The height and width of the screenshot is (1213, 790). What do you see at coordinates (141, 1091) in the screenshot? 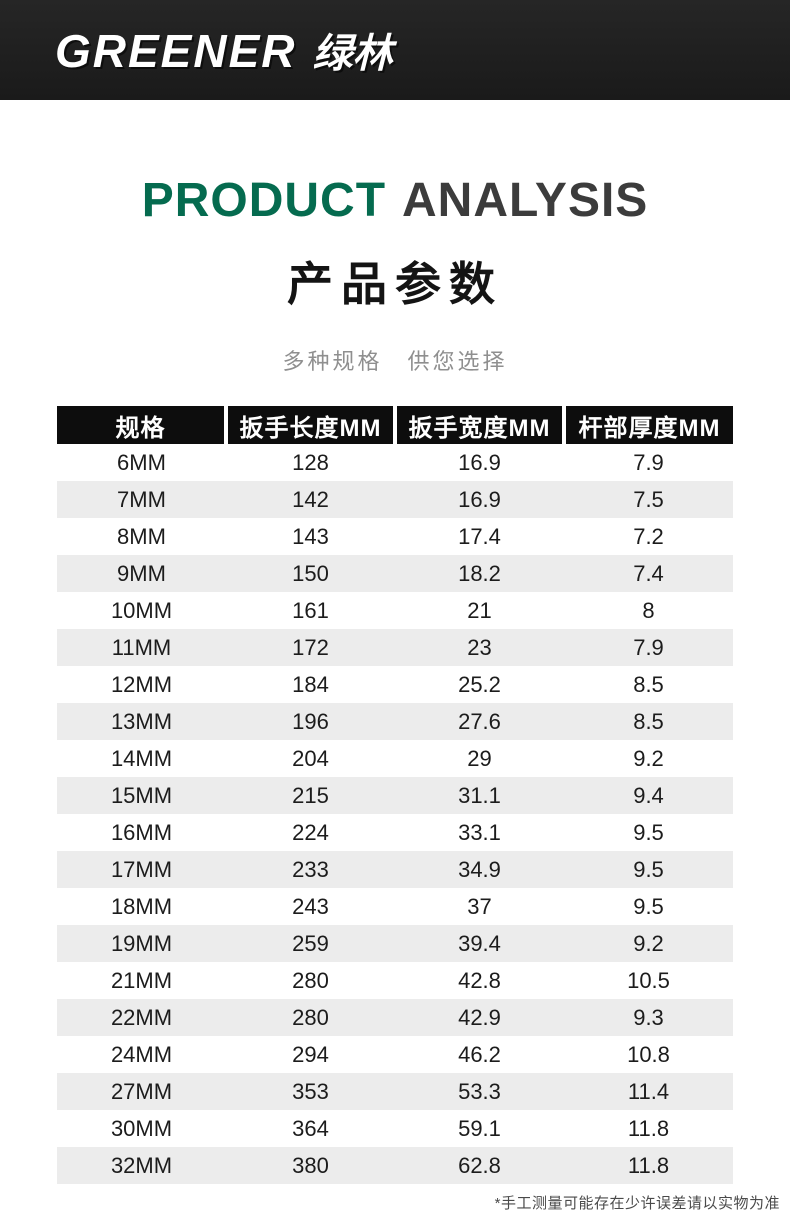
I see `cell-spec: 27MM` at bounding box center [141, 1091].